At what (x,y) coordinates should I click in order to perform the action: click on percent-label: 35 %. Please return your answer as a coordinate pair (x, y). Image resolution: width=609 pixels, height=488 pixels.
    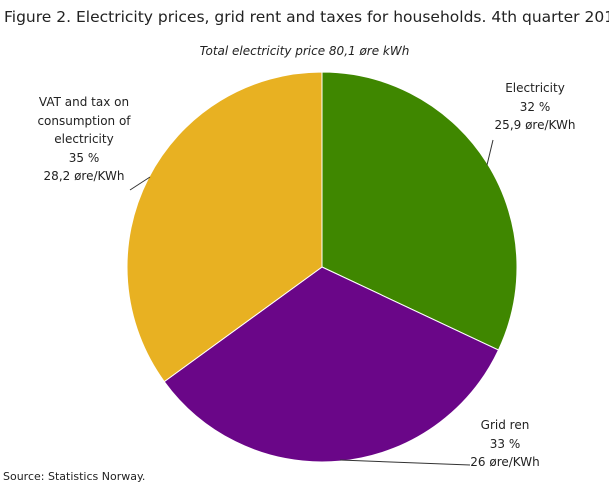
    Looking at the image, I should click on (84, 157).